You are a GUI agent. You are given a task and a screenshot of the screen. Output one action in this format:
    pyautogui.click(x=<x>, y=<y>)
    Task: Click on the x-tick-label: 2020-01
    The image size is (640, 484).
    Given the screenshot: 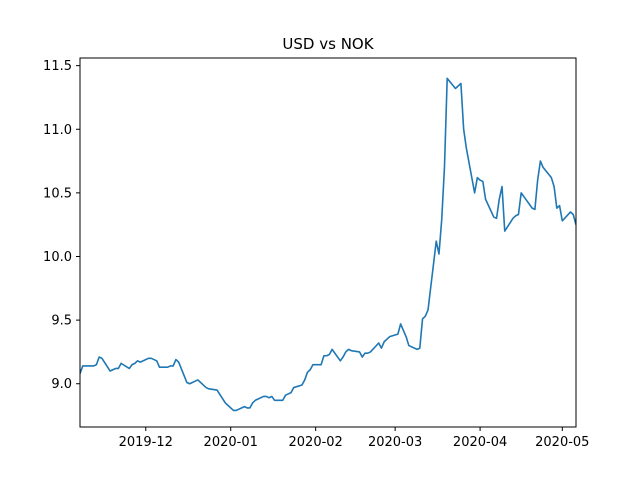 What is the action you would take?
    pyautogui.click(x=231, y=442)
    